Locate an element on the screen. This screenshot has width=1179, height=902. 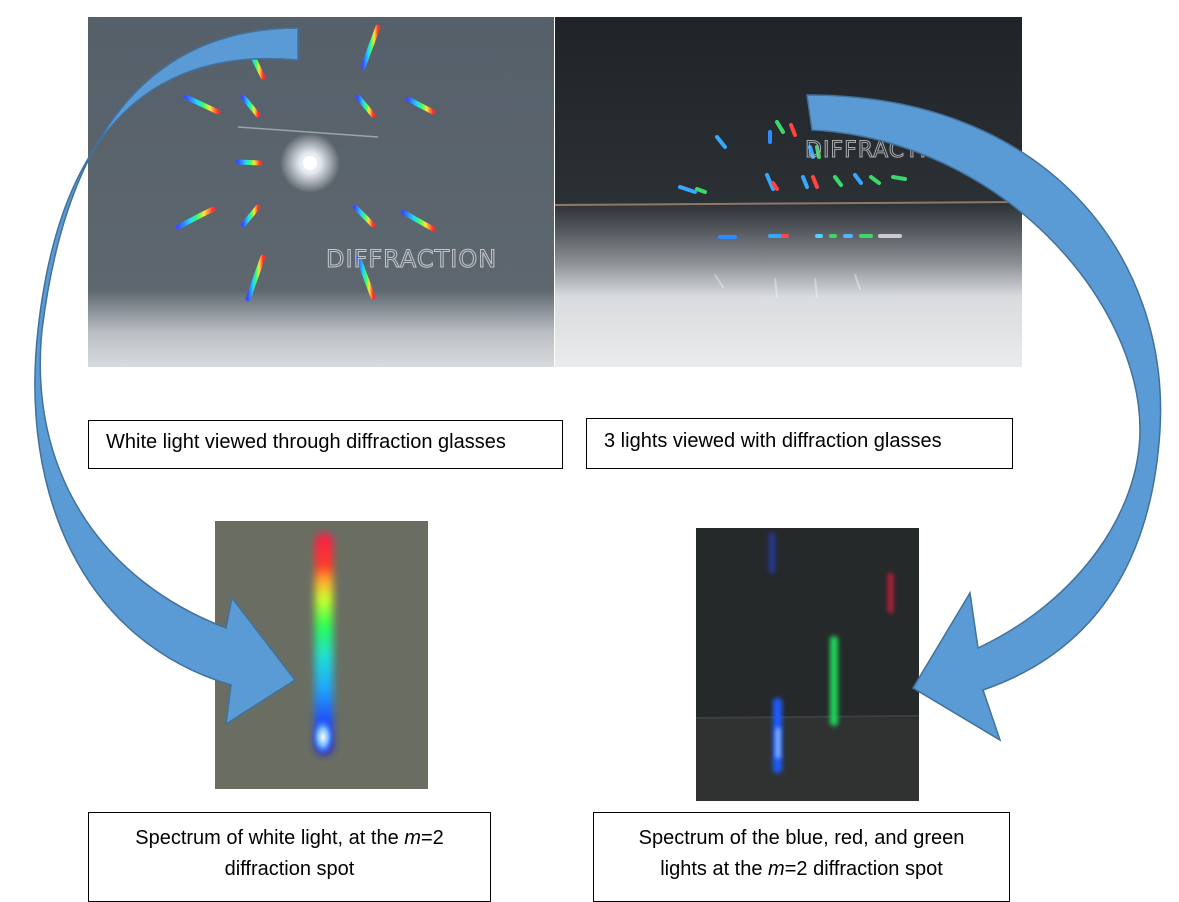
caption-line-1: Spectrum of white light, at the m=2 is located at coordinates (289, 838).